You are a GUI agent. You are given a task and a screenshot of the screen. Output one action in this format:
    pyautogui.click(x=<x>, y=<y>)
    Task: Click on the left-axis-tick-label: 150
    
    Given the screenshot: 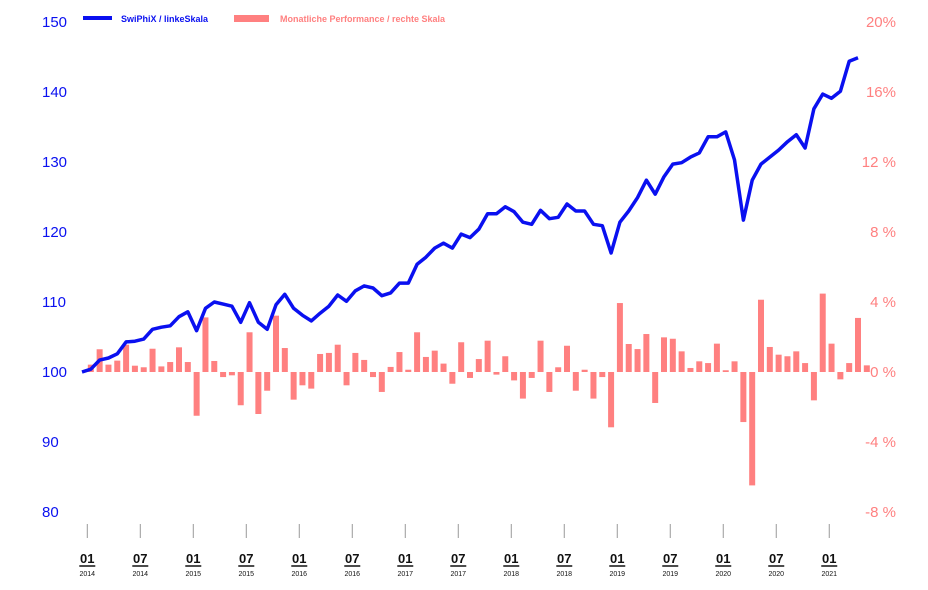 What is the action you would take?
    pyautogui.click(x=54, y=22)
    